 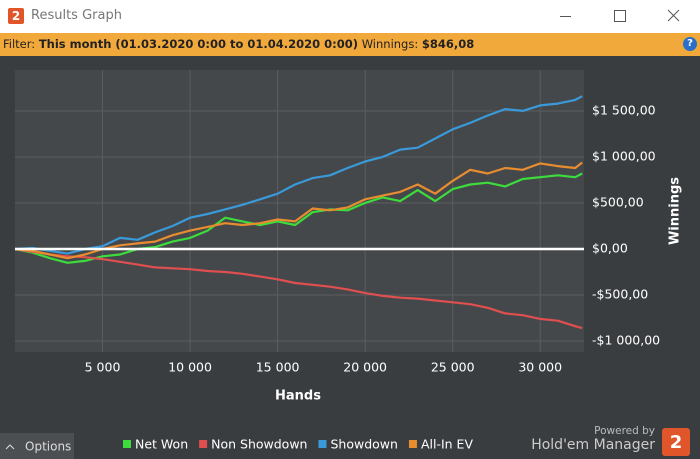 What do you see at coordinates (390, 44) in the screenshot?
I see `winnings-label: Winnings:` at bounding box center [390, 44].